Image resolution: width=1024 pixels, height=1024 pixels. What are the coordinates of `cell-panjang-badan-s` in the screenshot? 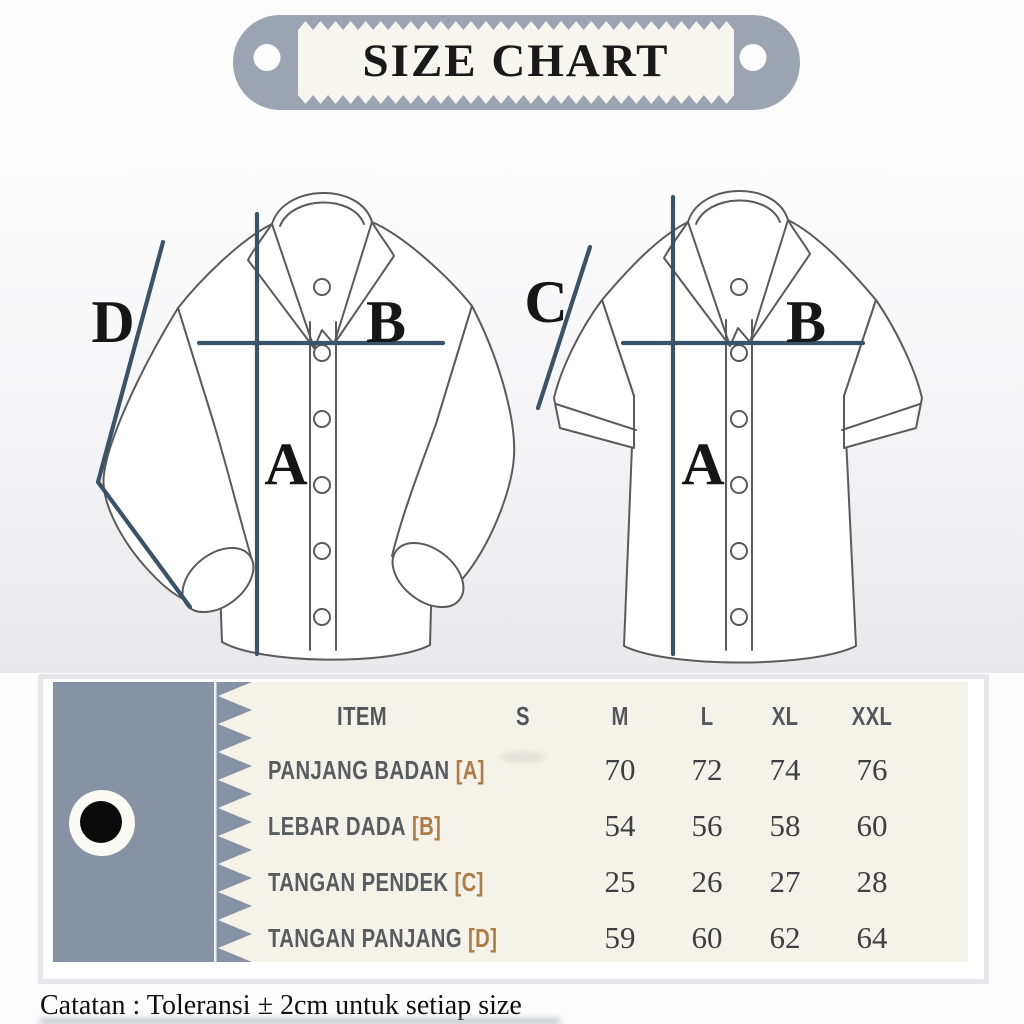 It's located at (523, 770).